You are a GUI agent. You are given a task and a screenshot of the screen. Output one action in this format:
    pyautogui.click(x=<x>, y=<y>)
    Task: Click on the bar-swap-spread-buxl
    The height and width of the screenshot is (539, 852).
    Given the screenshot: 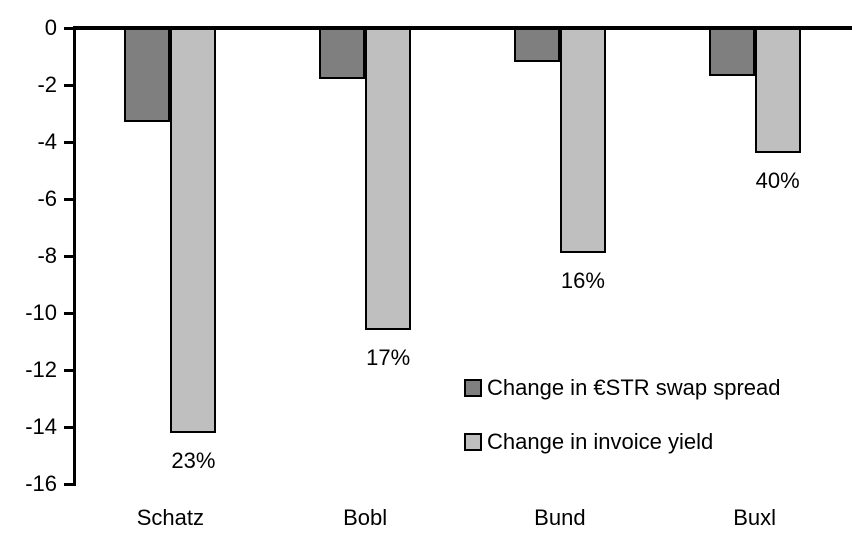 What is the action you would take?
    pyautogui.click(x=731, y=52)
    